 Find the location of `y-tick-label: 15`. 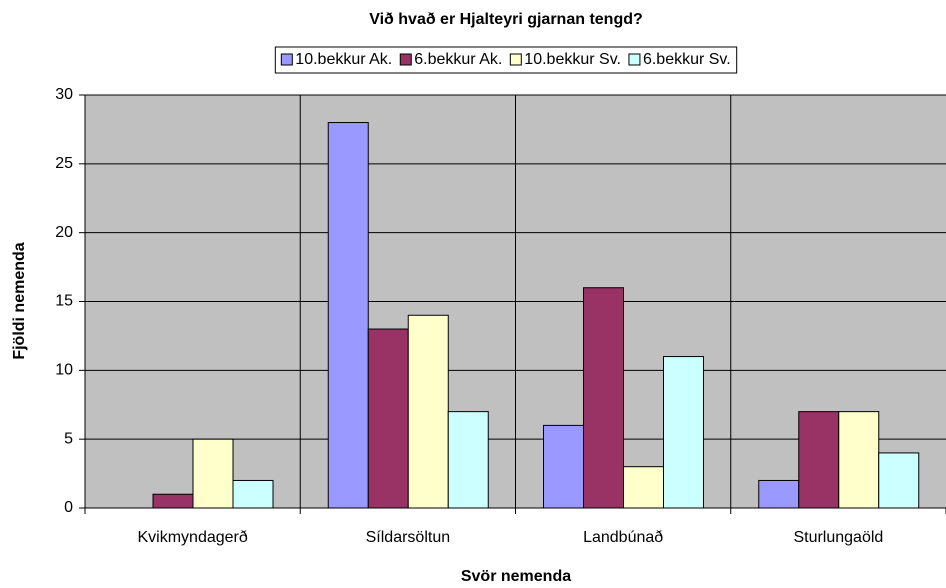

y-tick-label: 15 is located at coordinates (64, 301).